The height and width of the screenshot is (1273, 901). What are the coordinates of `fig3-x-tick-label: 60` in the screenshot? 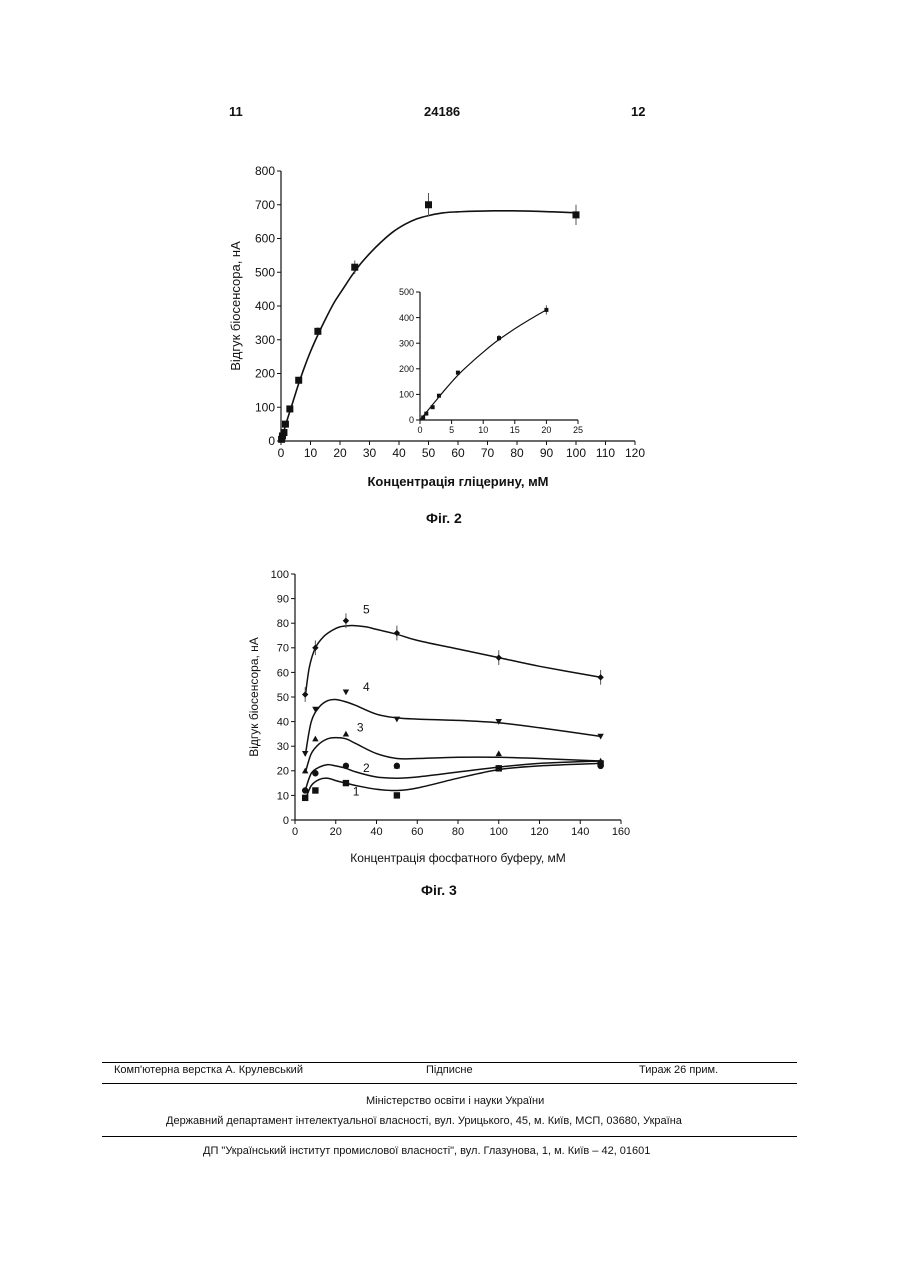 It's located at (417, 832).